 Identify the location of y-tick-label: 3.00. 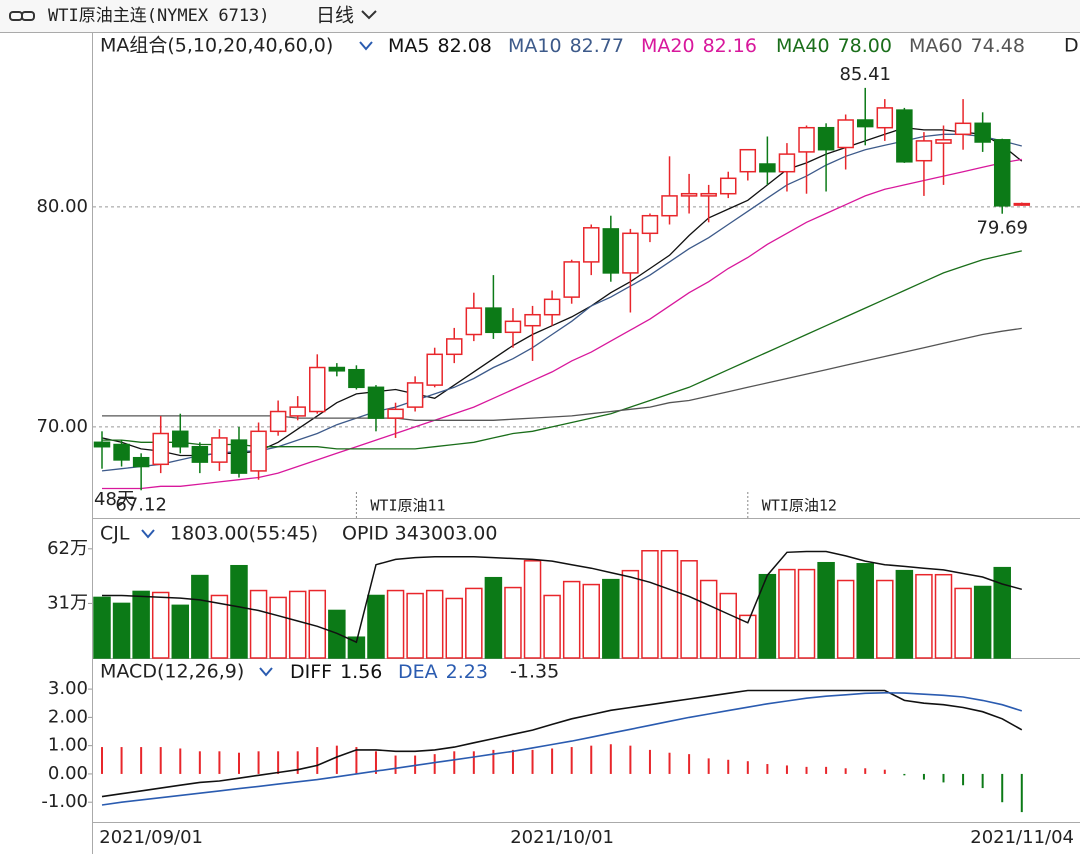
(68, 688).